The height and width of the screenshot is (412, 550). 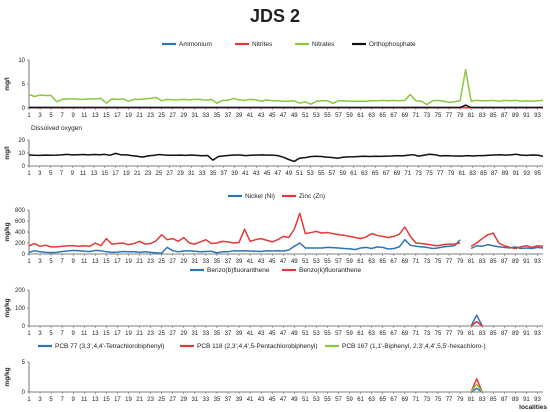 What do you see at coordinates (371, 262) in the screenshot?
I see `x-tick-label: 63` at bounding box center [371, 262].